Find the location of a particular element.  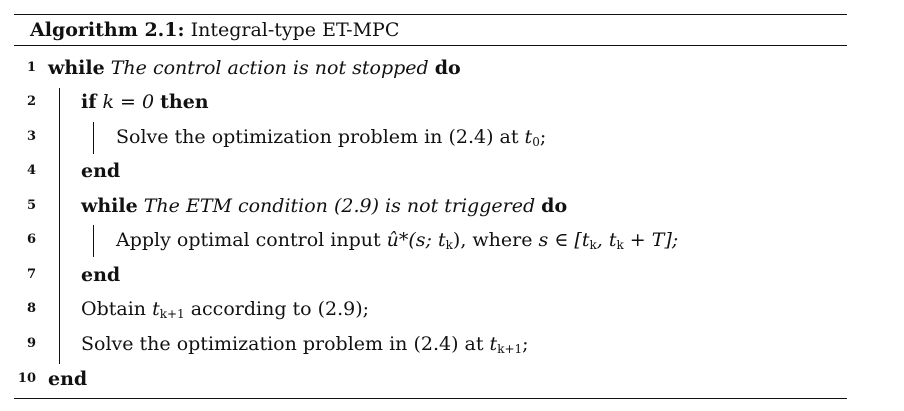

algorithm-line-10: 10 end is located at coordinates (452, 379).